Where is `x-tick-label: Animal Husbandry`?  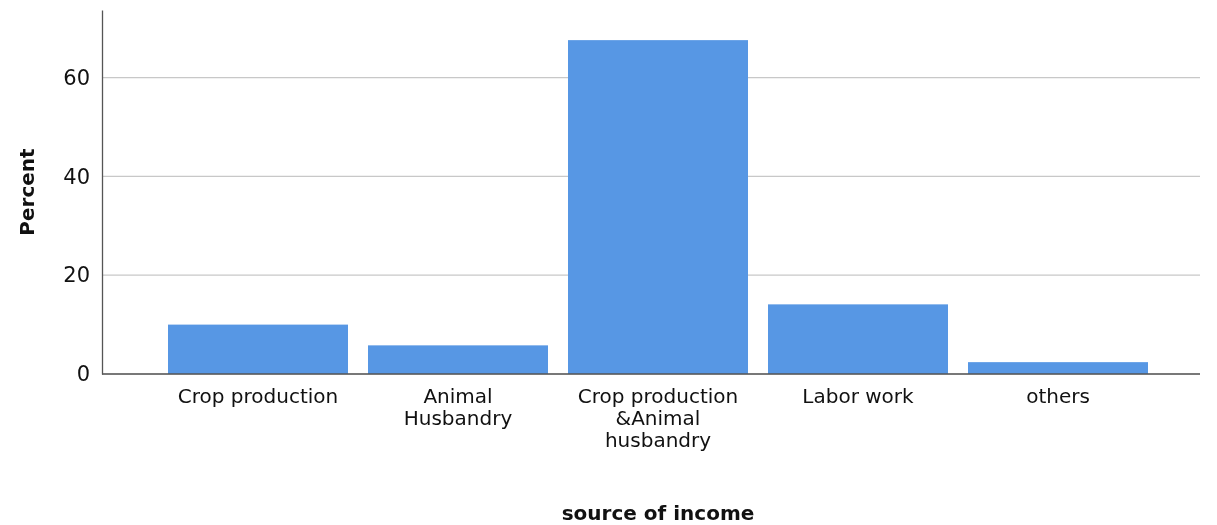
x-tick-label: Animal Husbandry is located at coordinates (458, 407).